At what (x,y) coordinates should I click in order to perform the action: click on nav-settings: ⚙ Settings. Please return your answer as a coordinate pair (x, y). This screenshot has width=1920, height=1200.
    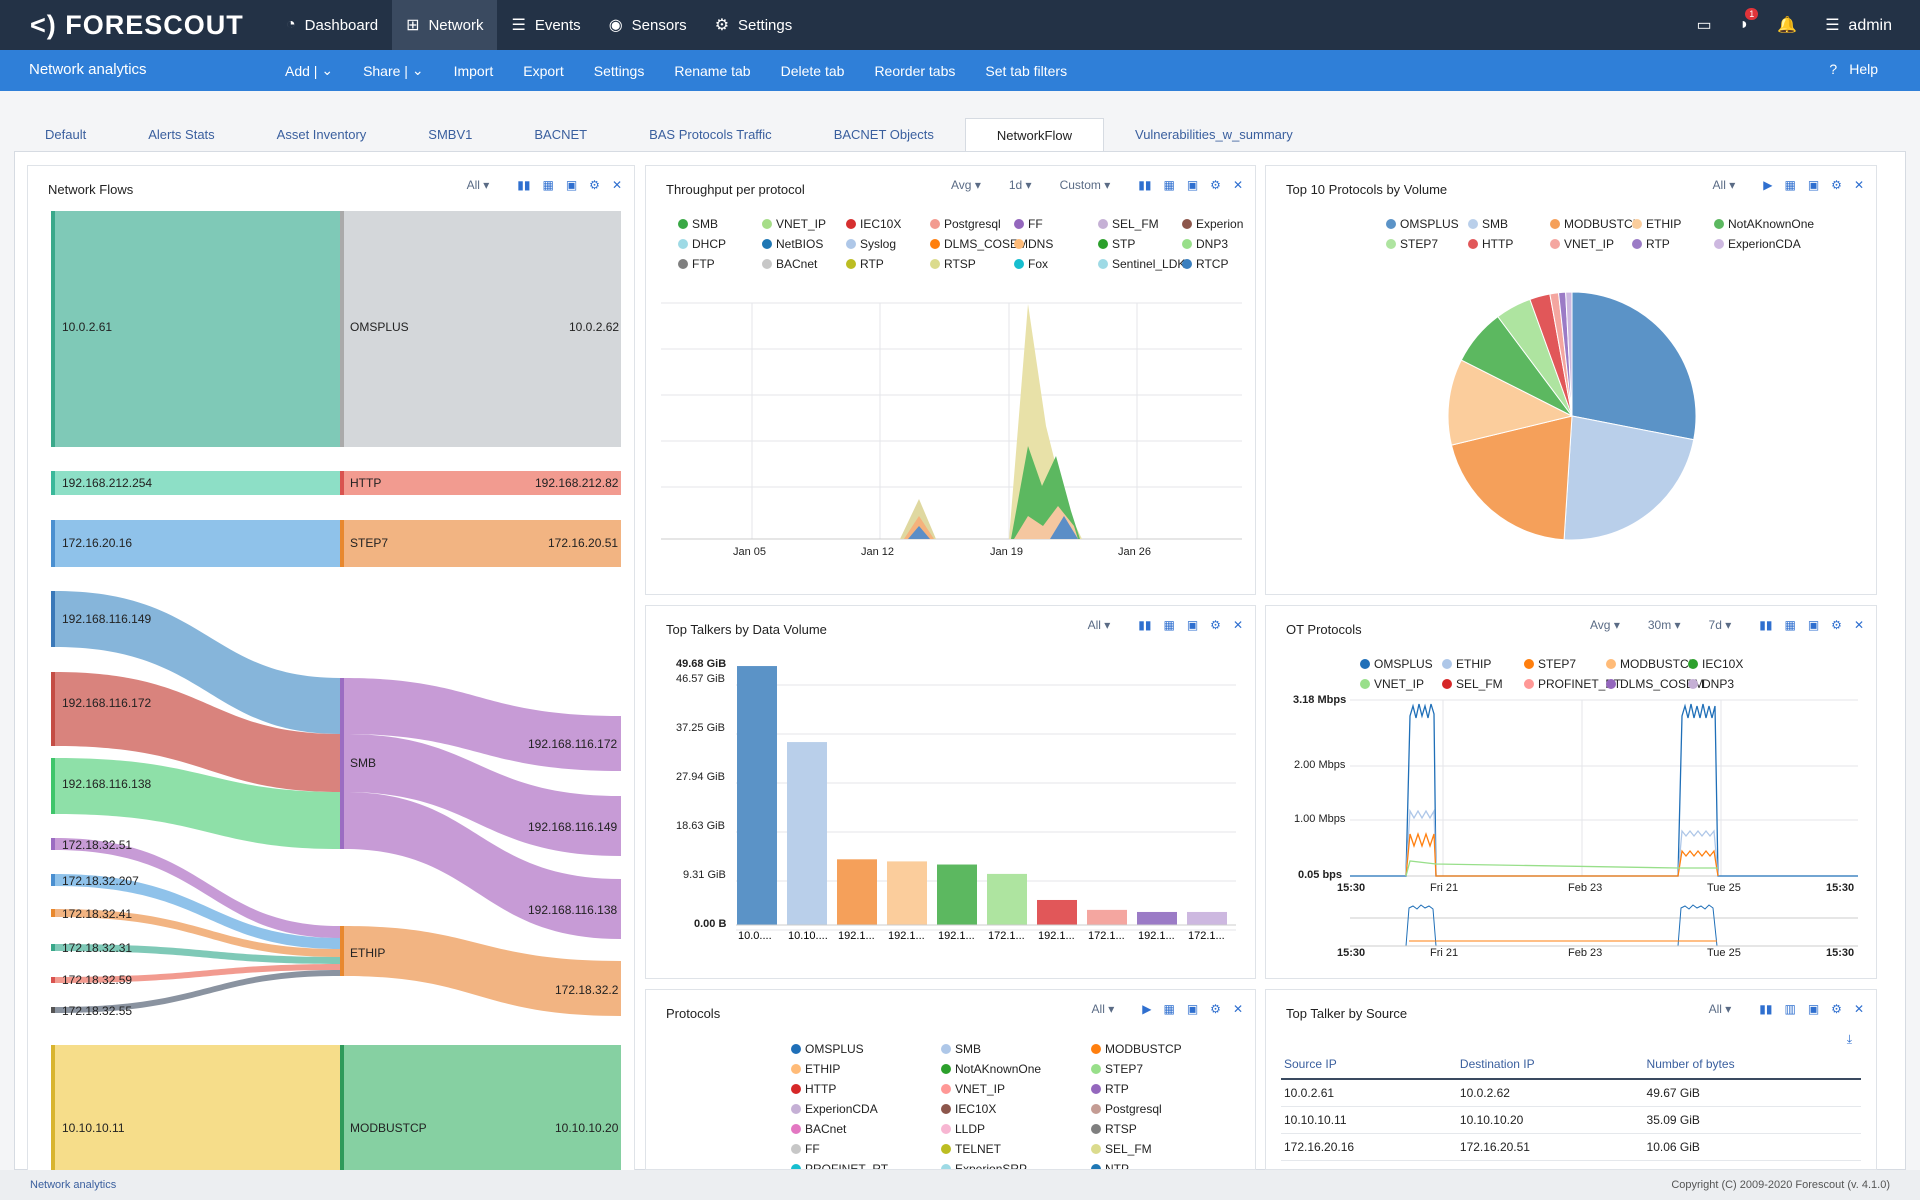
    Looking at the image, I should click on (754, 25).